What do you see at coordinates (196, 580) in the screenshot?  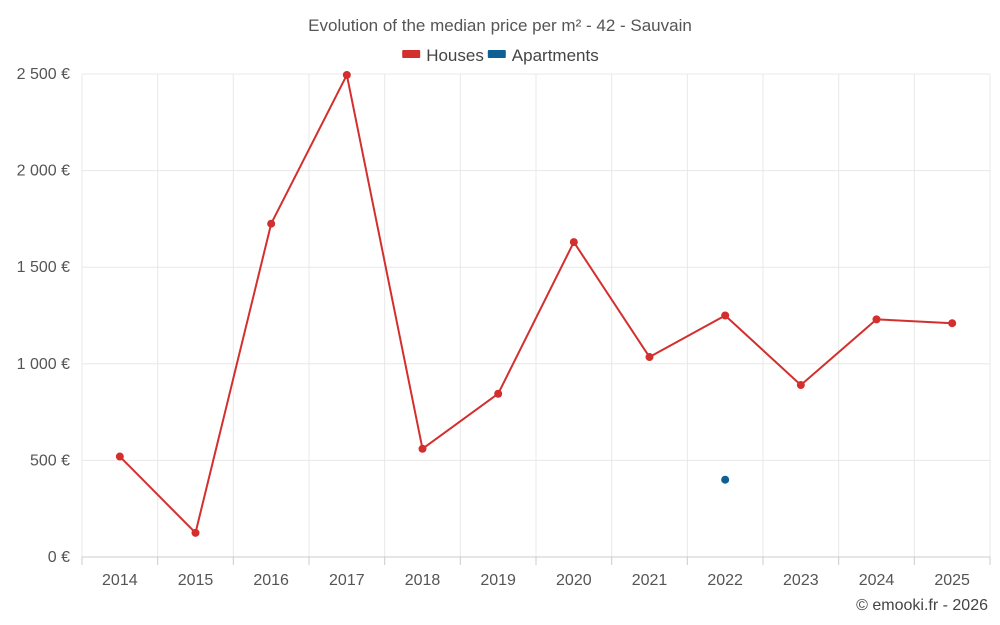 I see `x-tick-label: 2015` at bounding box center [196, 580].